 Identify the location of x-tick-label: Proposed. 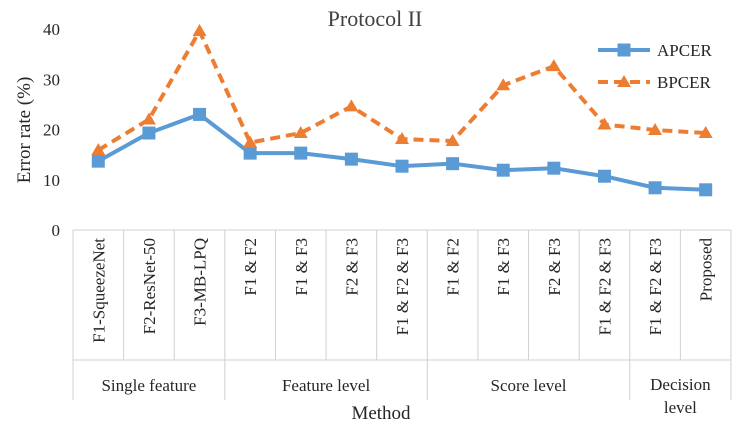
(706, 270).